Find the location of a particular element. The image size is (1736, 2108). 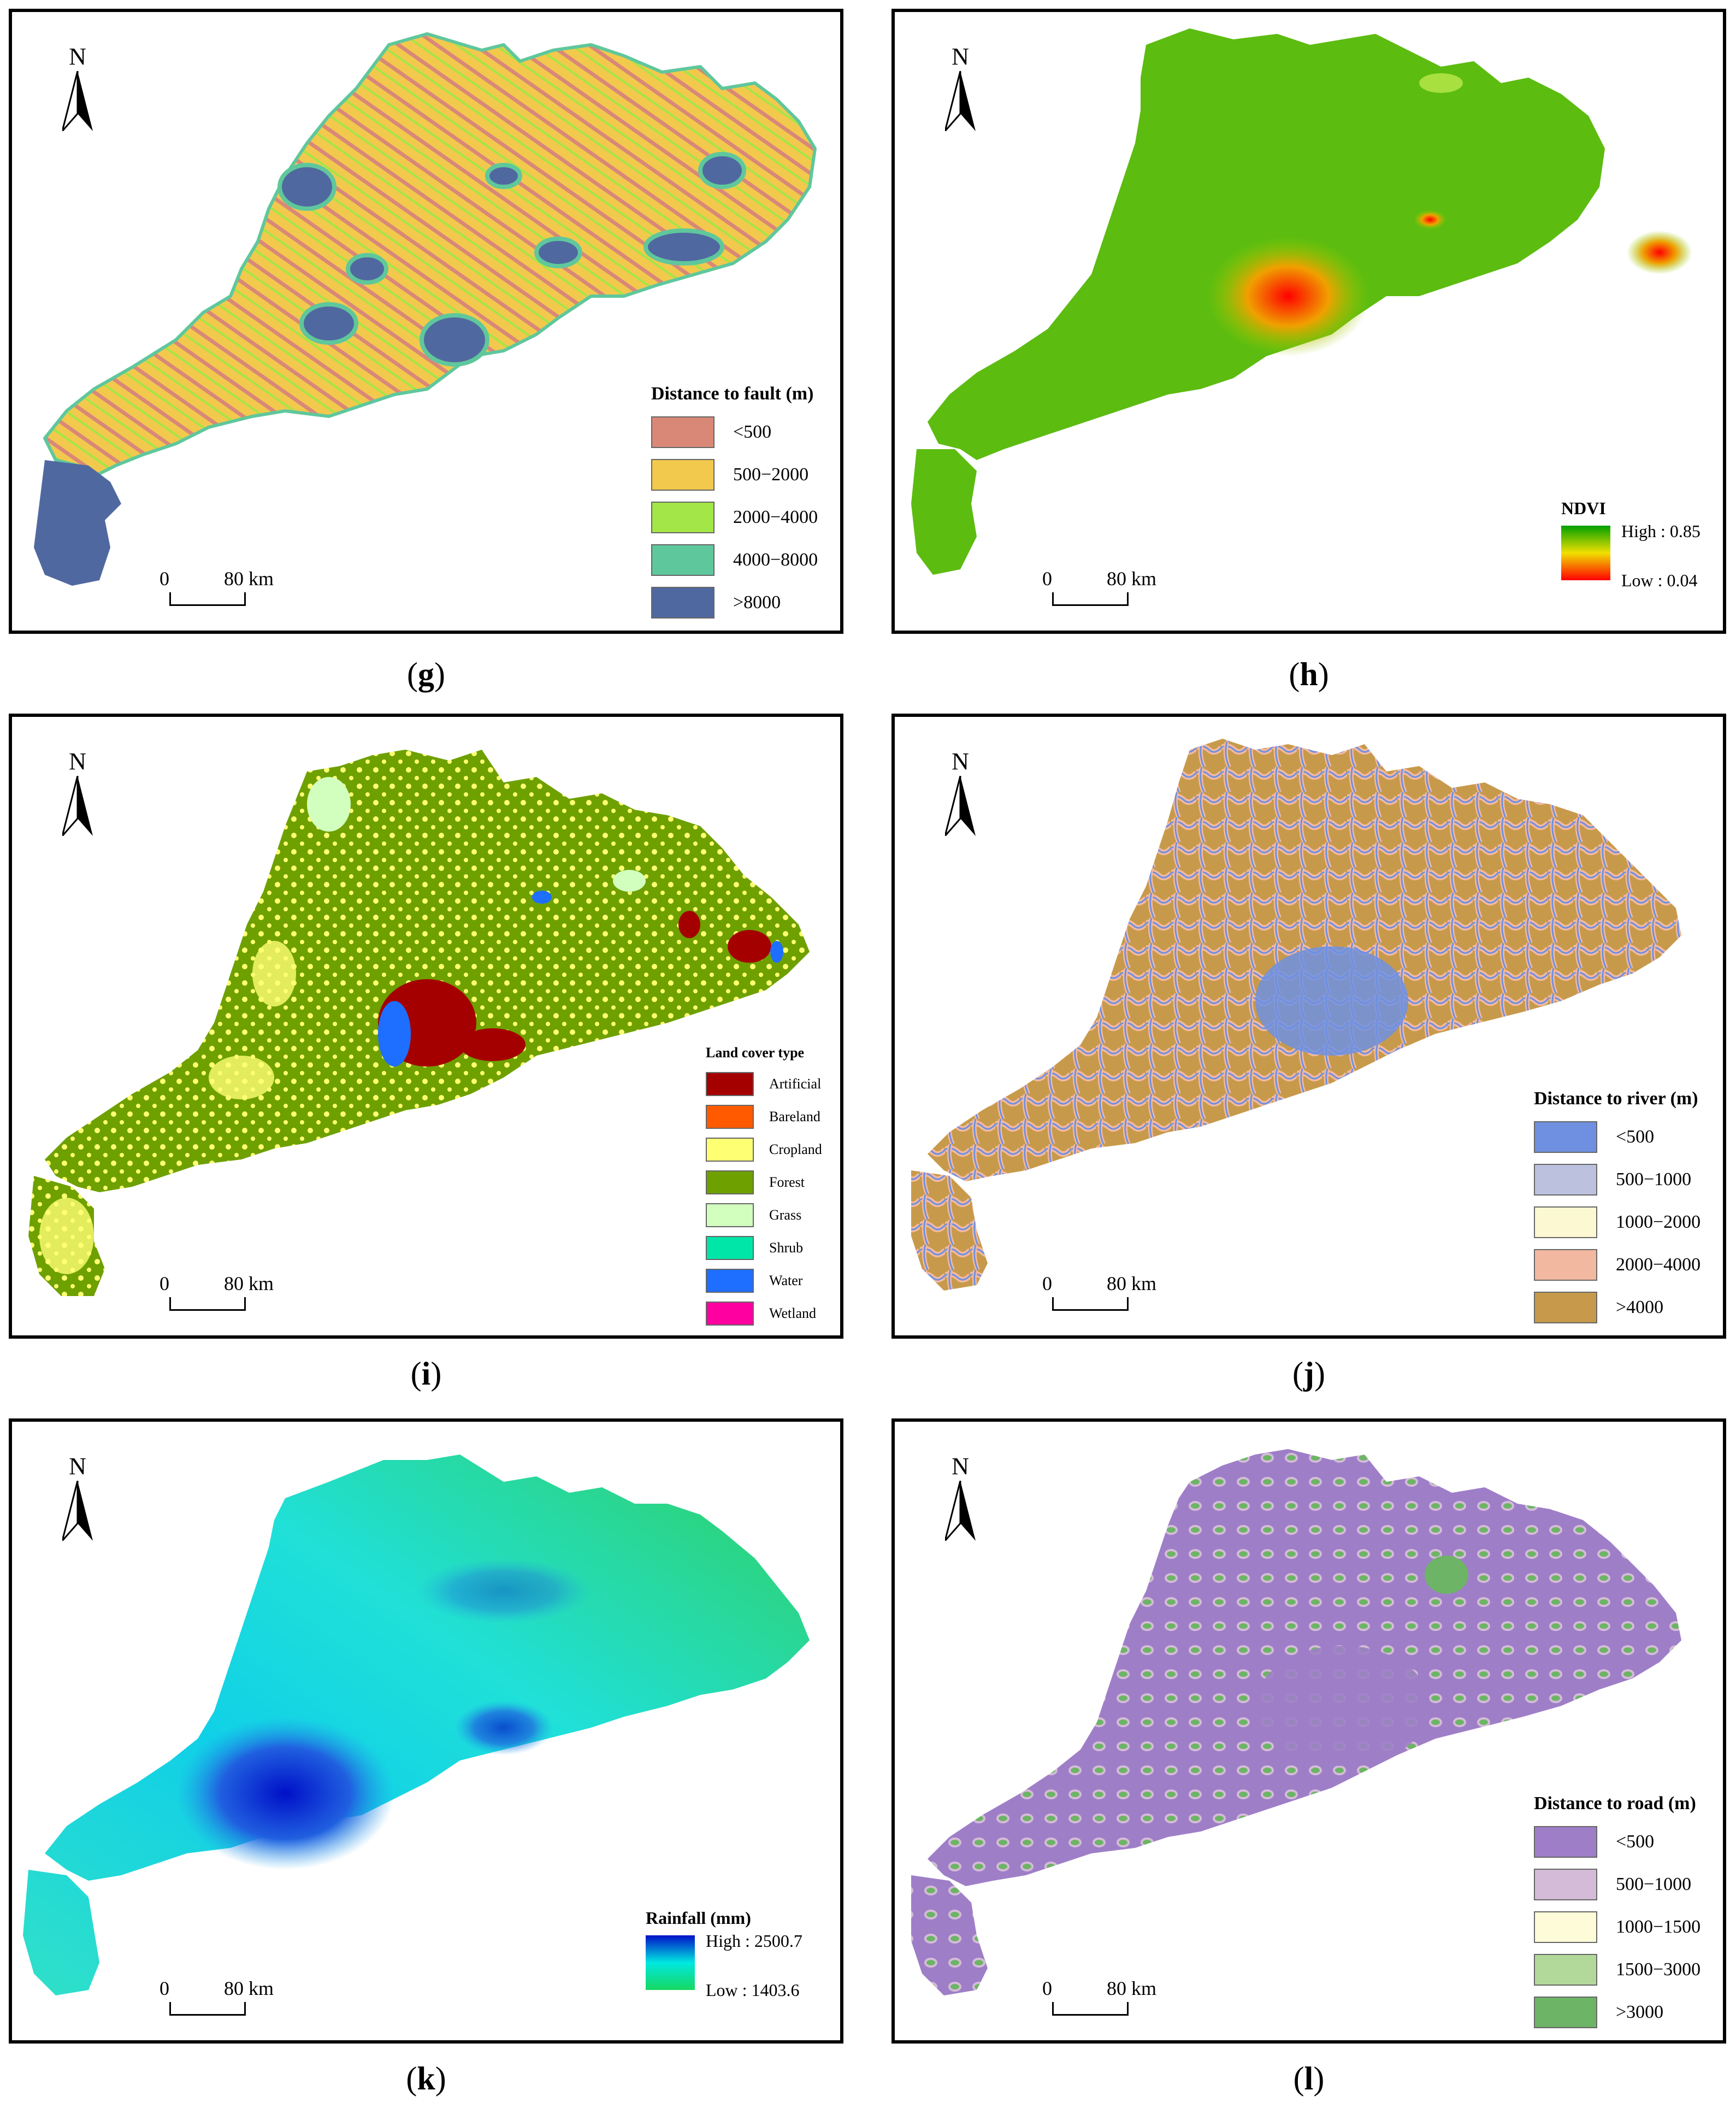

legend-item: <500 is located at coordinates (734, 432).